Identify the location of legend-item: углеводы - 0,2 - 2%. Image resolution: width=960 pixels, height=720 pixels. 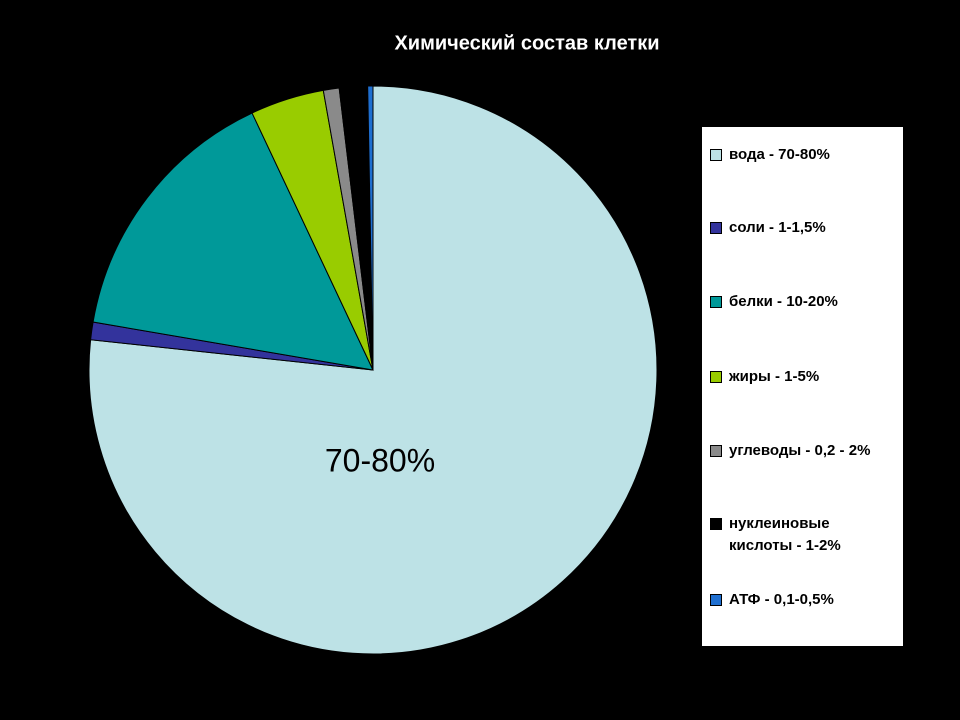
(790, 451).